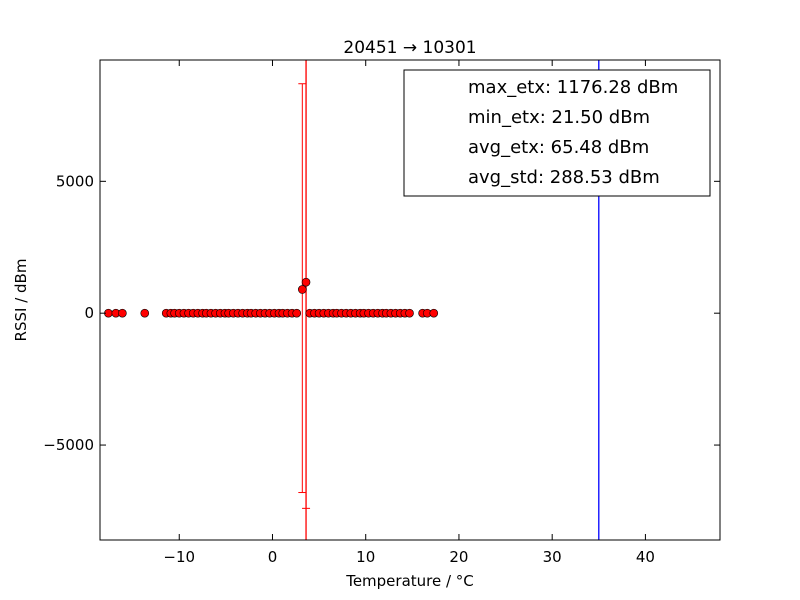 The height and width of the screenshot is (600, 800). Describe the element at coordinates (645, 557) in the screenshot. I see `x-tick-label: 40` at that location.